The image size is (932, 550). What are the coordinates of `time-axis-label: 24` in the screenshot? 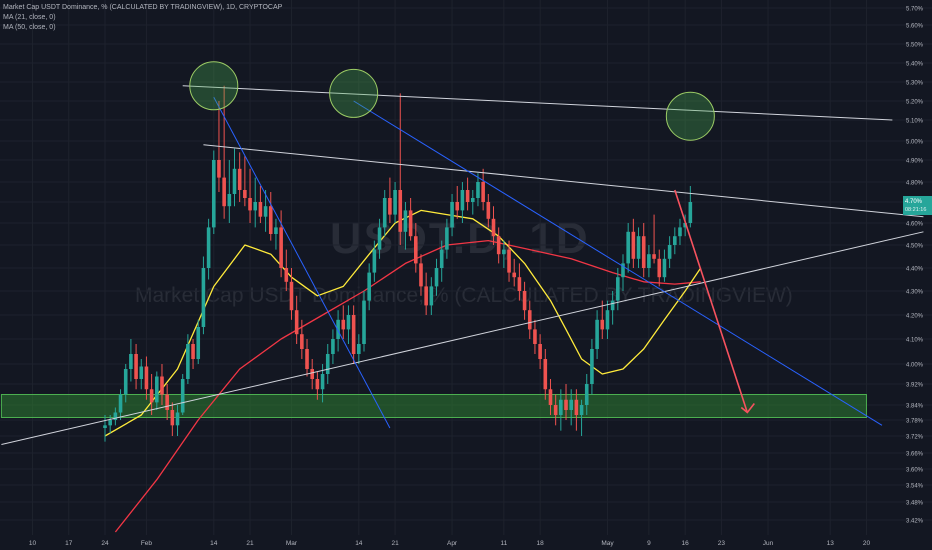 It's located at (105, 543).